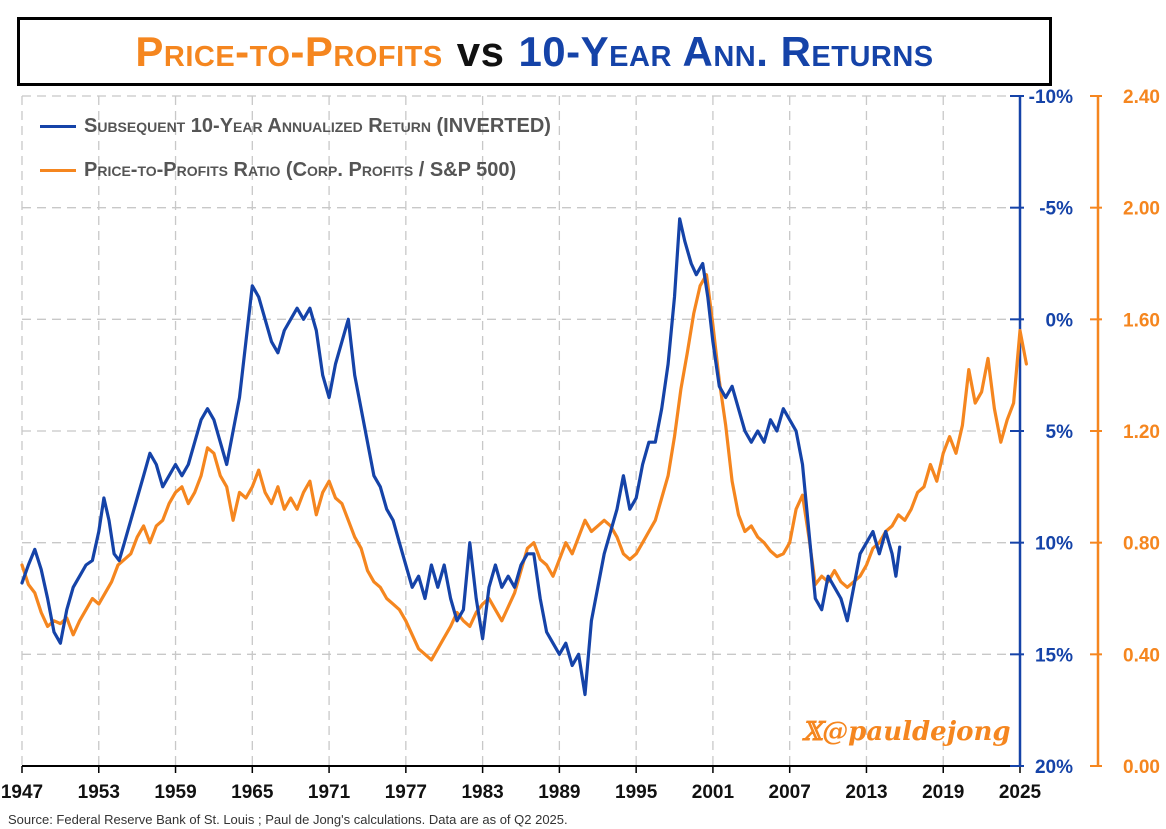 The image size is (1166, 829). Describe the element at coordinates (1141, 544) in the screenshot. I see `right-axis-label-4: 0.80` at that location.